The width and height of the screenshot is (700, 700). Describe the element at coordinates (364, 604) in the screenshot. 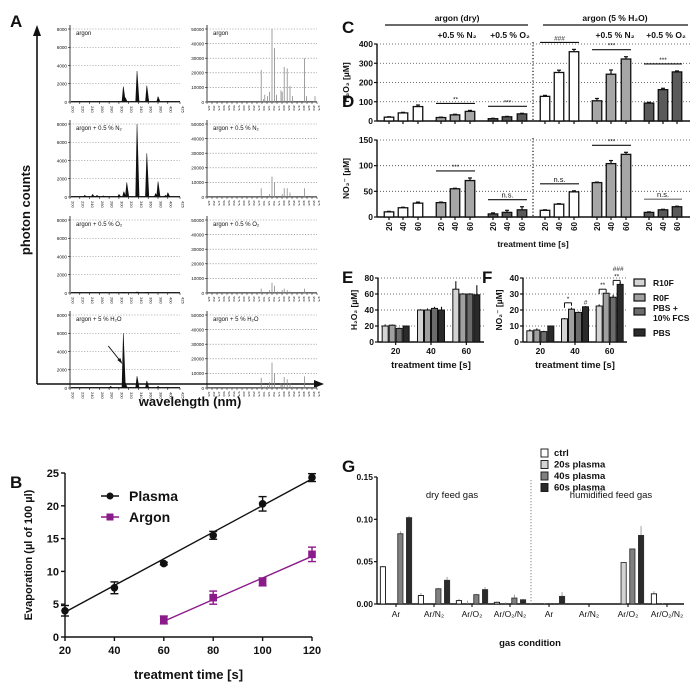

I see `y-tick-label: 0.00` at that location.